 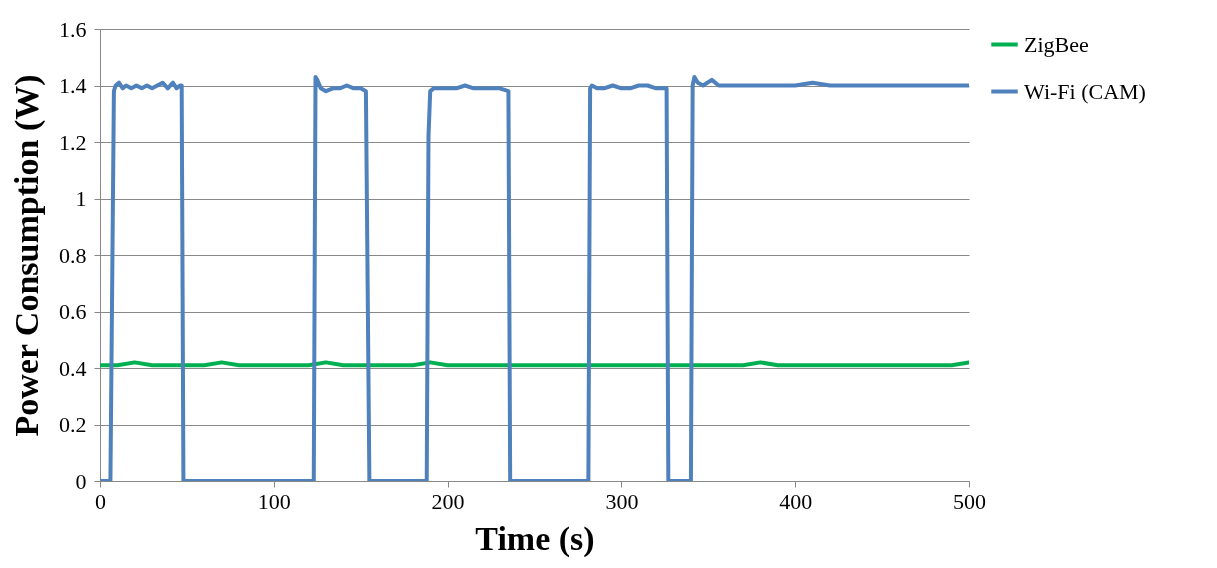 What do you see at coordinates (81, 198) in the screenshot?
I see `y-tick-label: 1` at bounding box center [81, 198].